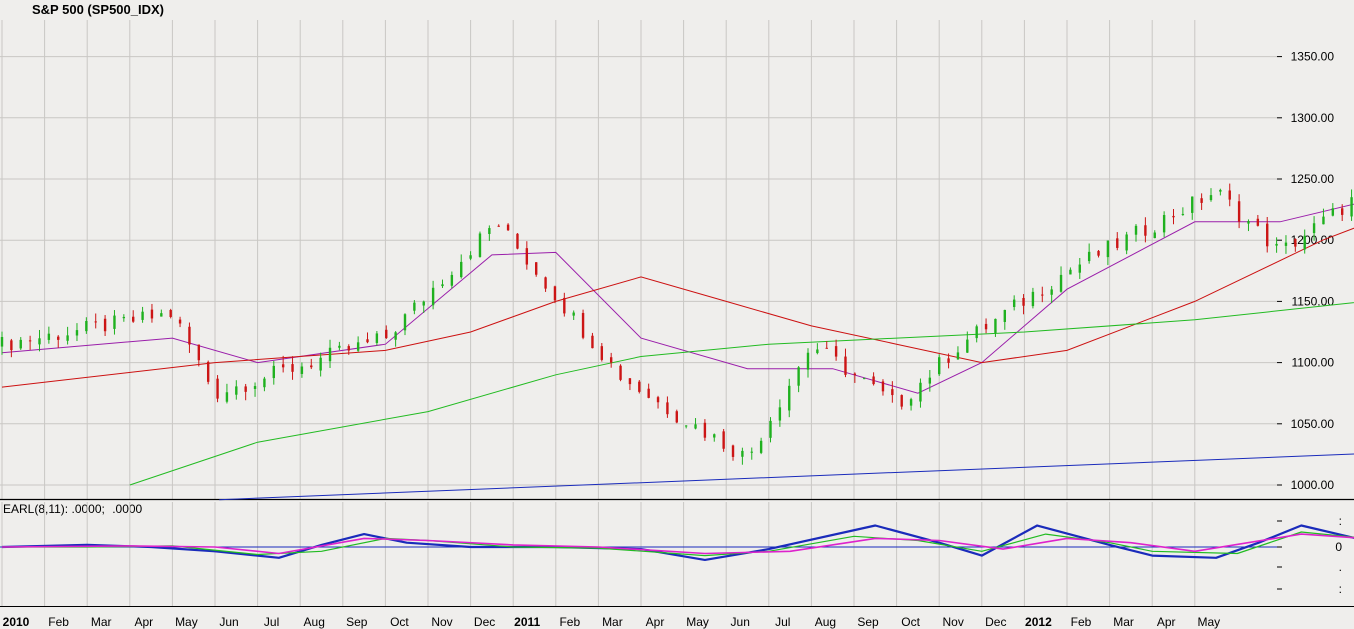 This screenshot has width=1354, height=629. Describe the element at coordinates (314, 622) in the screenshot. I see `x-tick-label: Aug` at that location.